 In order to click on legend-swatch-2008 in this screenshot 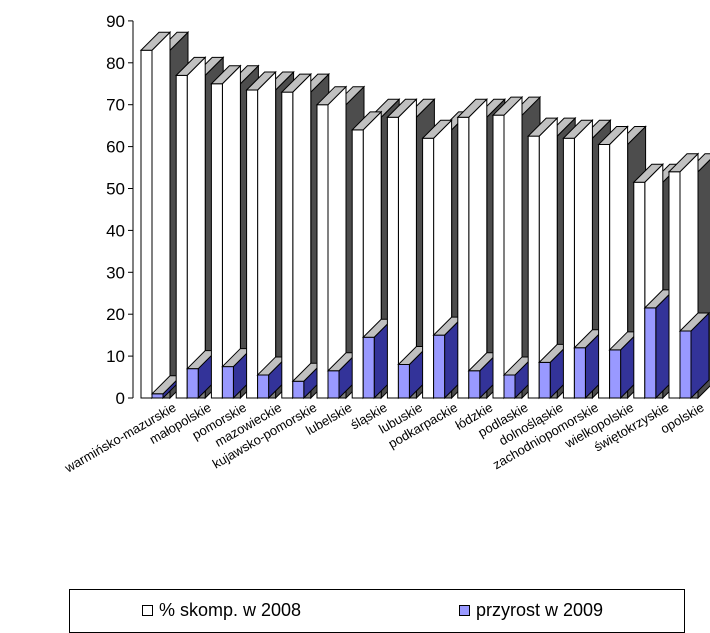, I will do `click(147, 610)`.